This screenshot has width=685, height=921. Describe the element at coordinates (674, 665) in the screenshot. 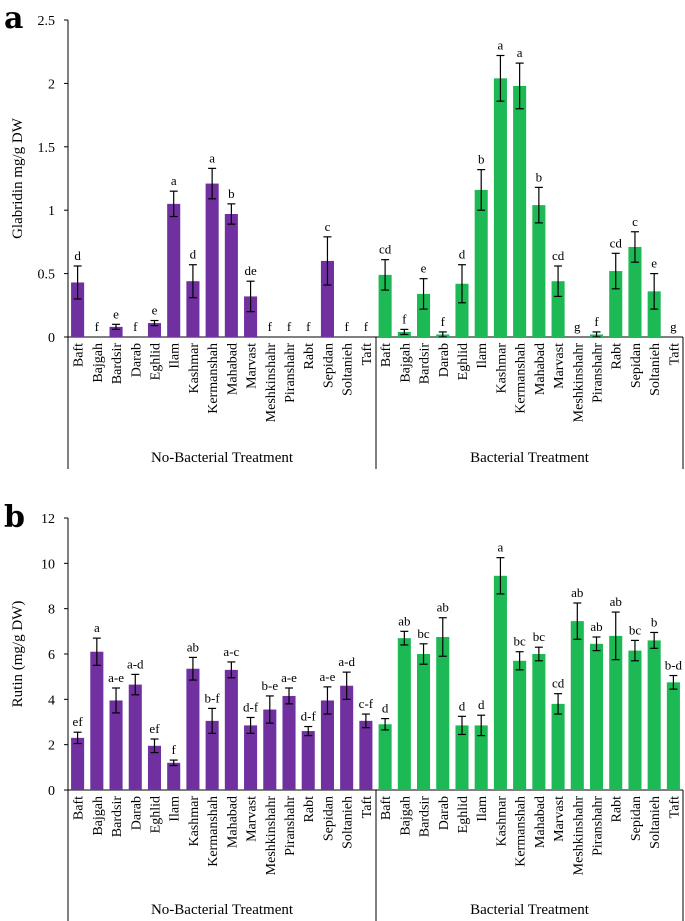

I see `significance-letter: b-d` at that location.